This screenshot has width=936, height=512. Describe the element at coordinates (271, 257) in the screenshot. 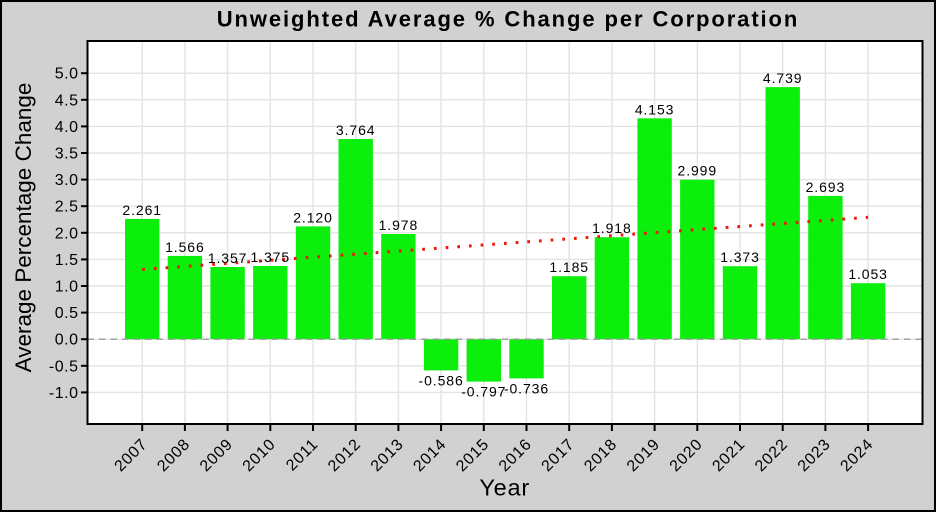

I see `svg-text: 1.375` at that location.